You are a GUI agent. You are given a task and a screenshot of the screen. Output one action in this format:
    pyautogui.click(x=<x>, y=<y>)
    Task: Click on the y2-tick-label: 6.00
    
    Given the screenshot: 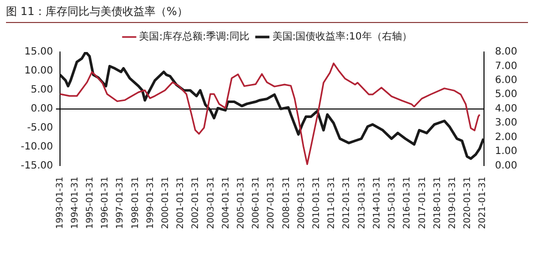 What is the action you would take?
    pyautogui.click(x=506, y=80)
    